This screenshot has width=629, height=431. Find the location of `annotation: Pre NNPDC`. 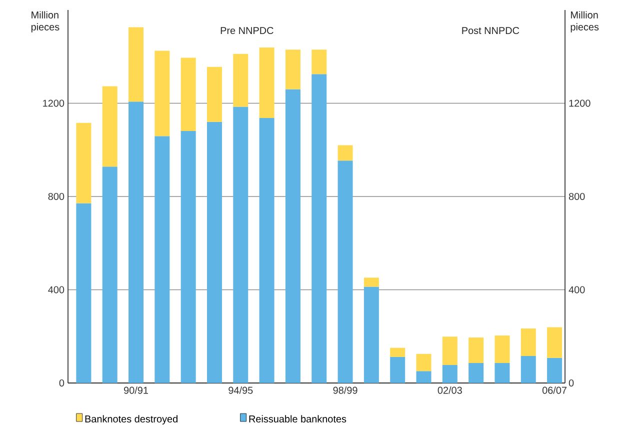

annotation: Pre NNPDC is located at coordinates (247, 30).